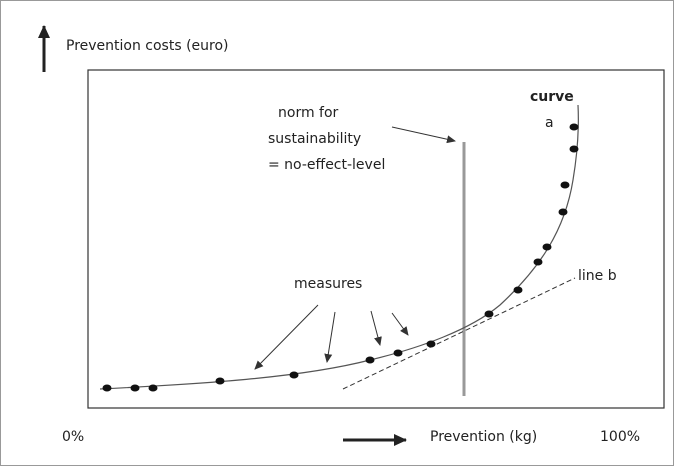  What do you see at coordinates (597, 276) in the screenshot?
I see `line-label: line b` at bounding box center [597, 276].